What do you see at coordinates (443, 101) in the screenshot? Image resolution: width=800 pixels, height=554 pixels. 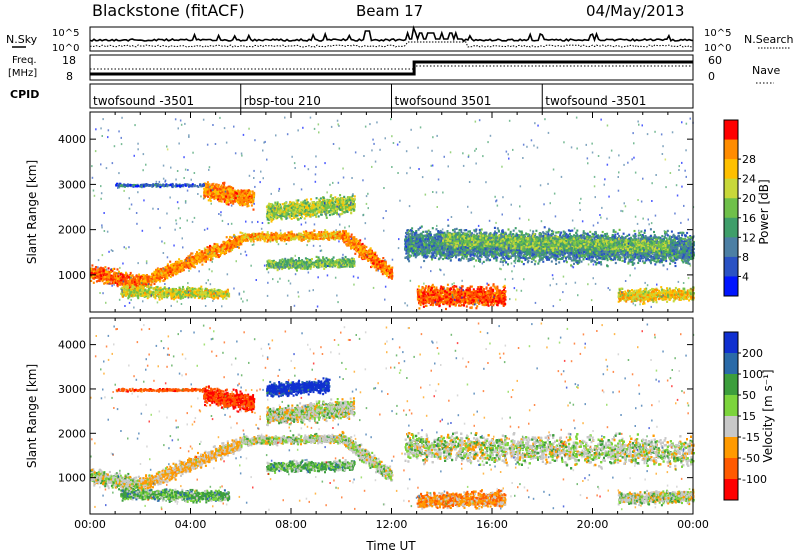 I see `cpid-segment-label: twofsound 3501` at bounding box center [443, 101].